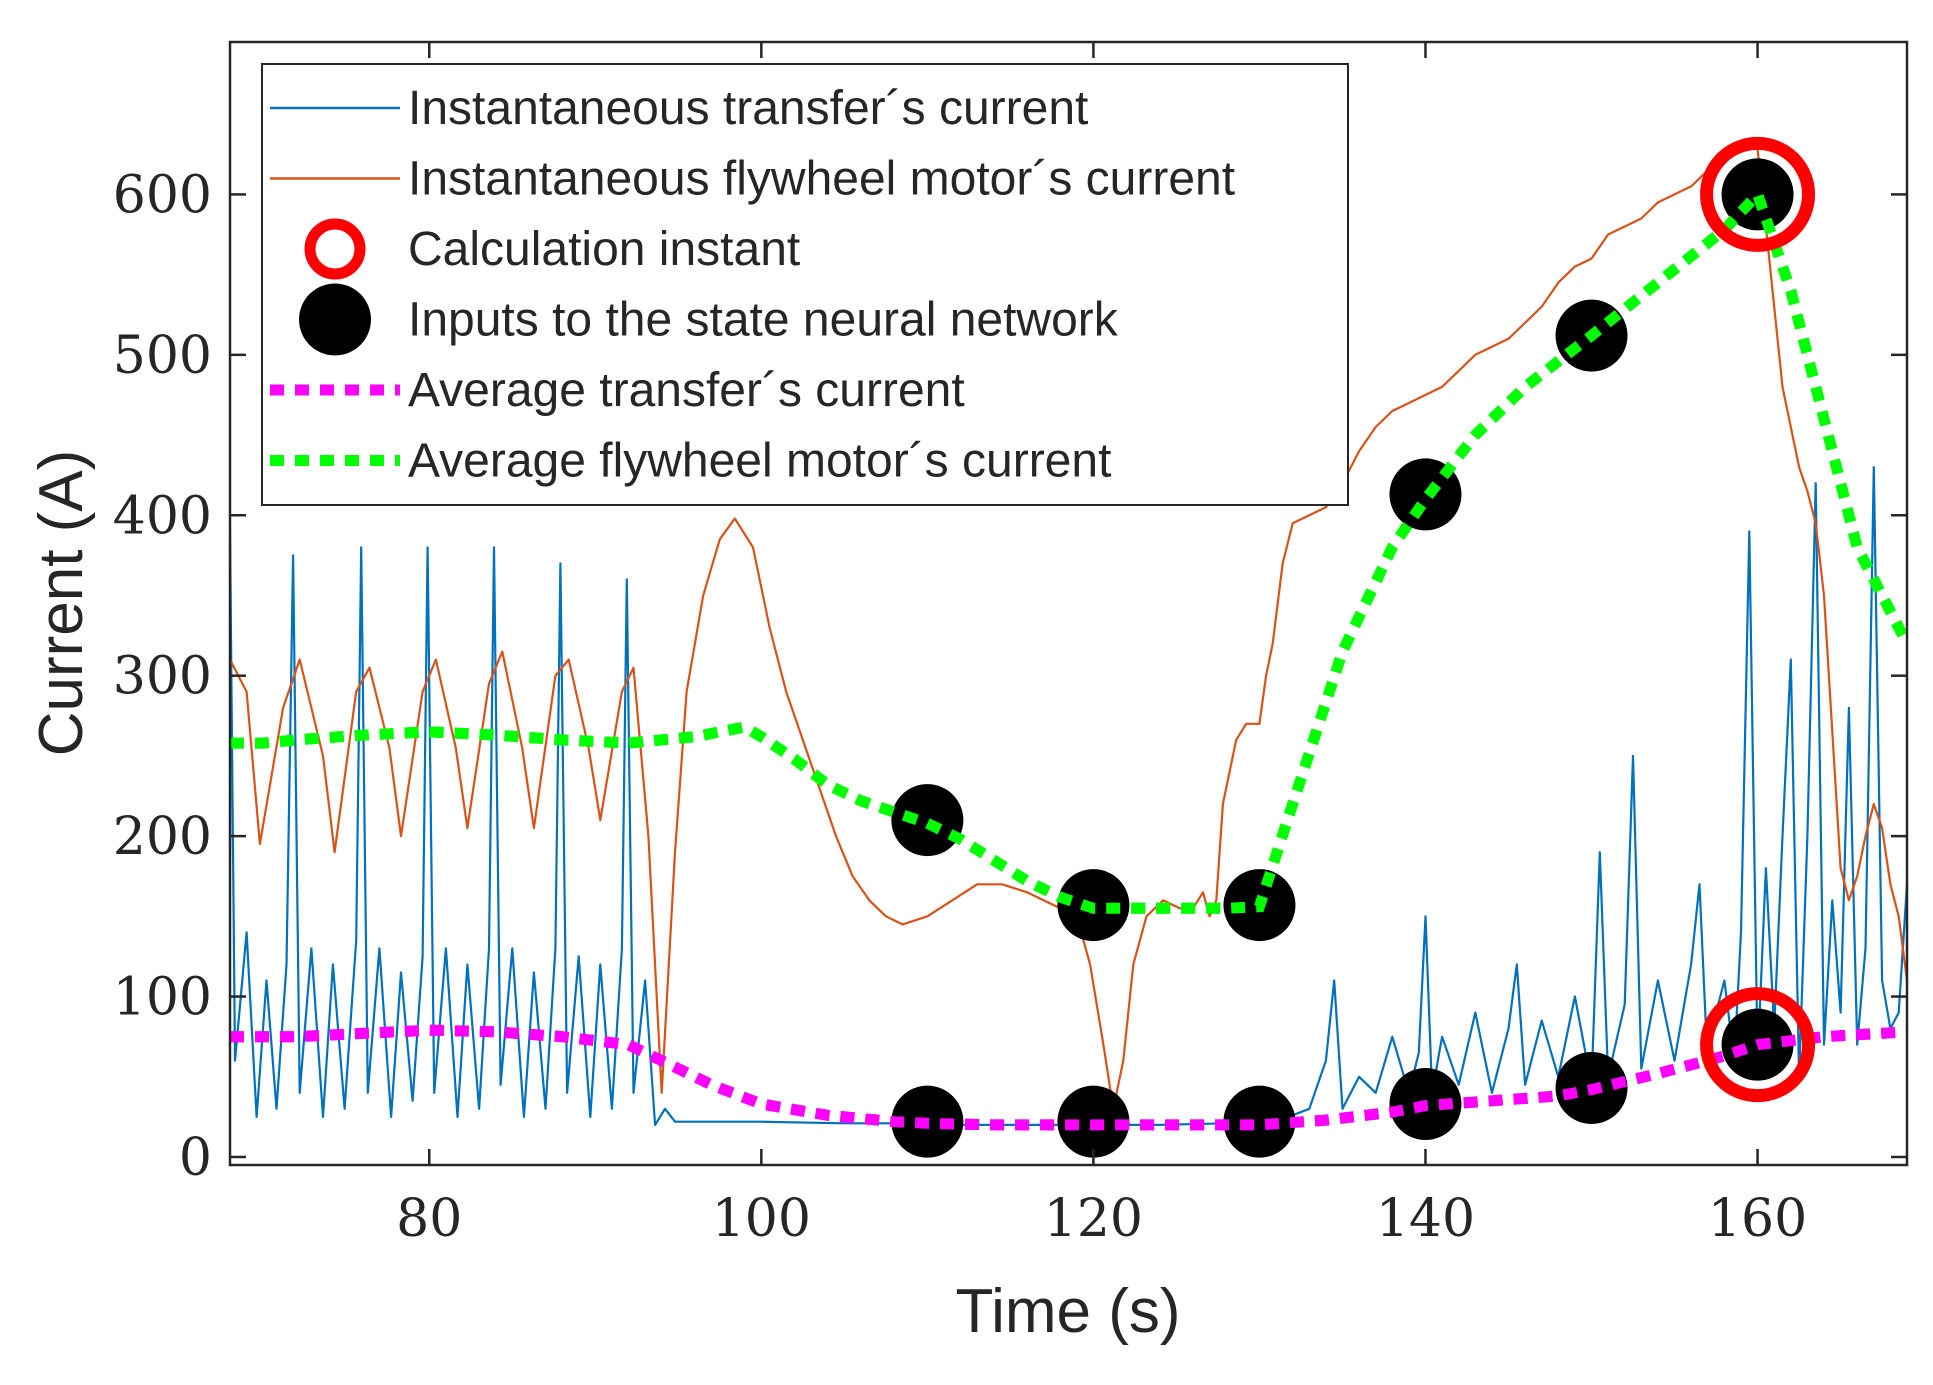 The height and width of the screenshot is (1385, 1933). I want to click on legend-label-flywheel: Instantaneous flywheel motor´s current, so click(821, 179).